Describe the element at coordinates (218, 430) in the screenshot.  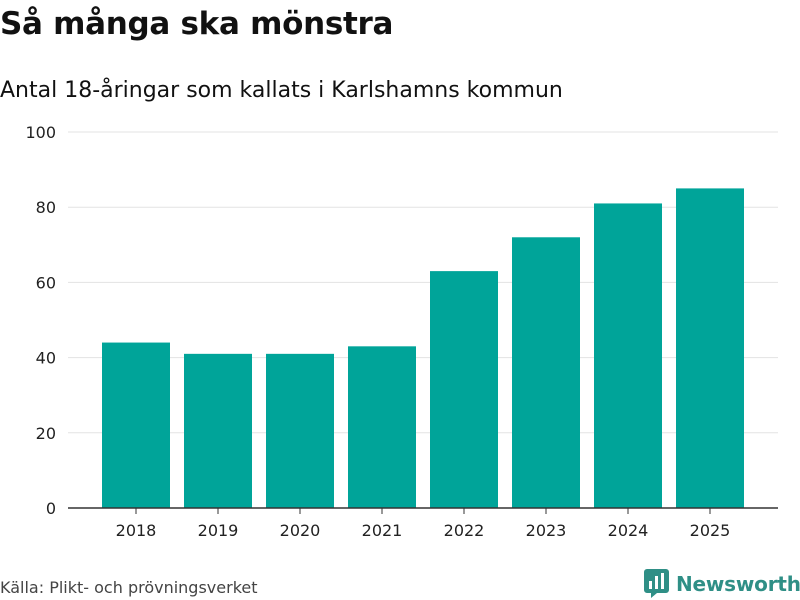
I see `bar-2019` at that location.